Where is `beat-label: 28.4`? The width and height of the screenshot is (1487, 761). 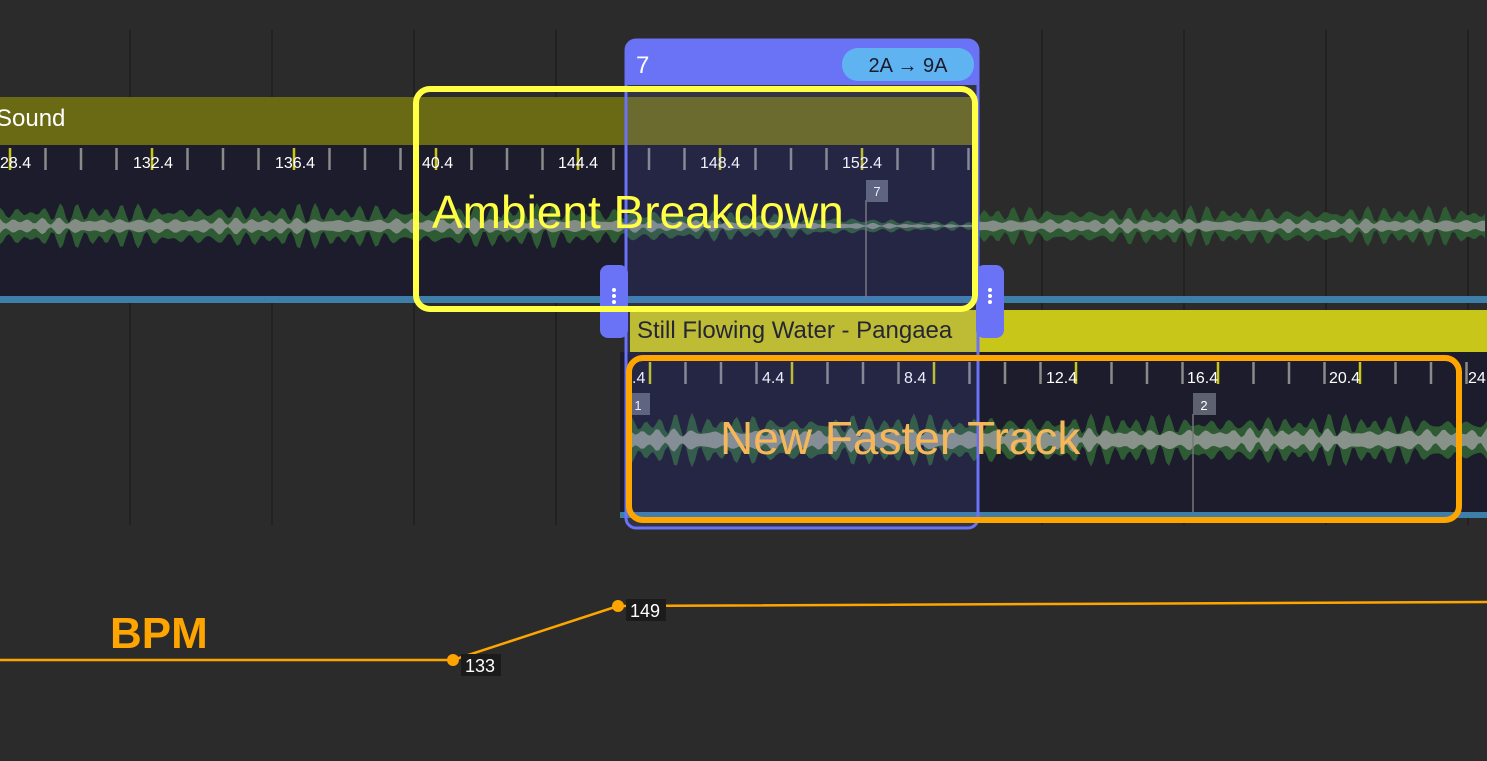
beat-label: 28.4 is located at coordinates (15, 163).